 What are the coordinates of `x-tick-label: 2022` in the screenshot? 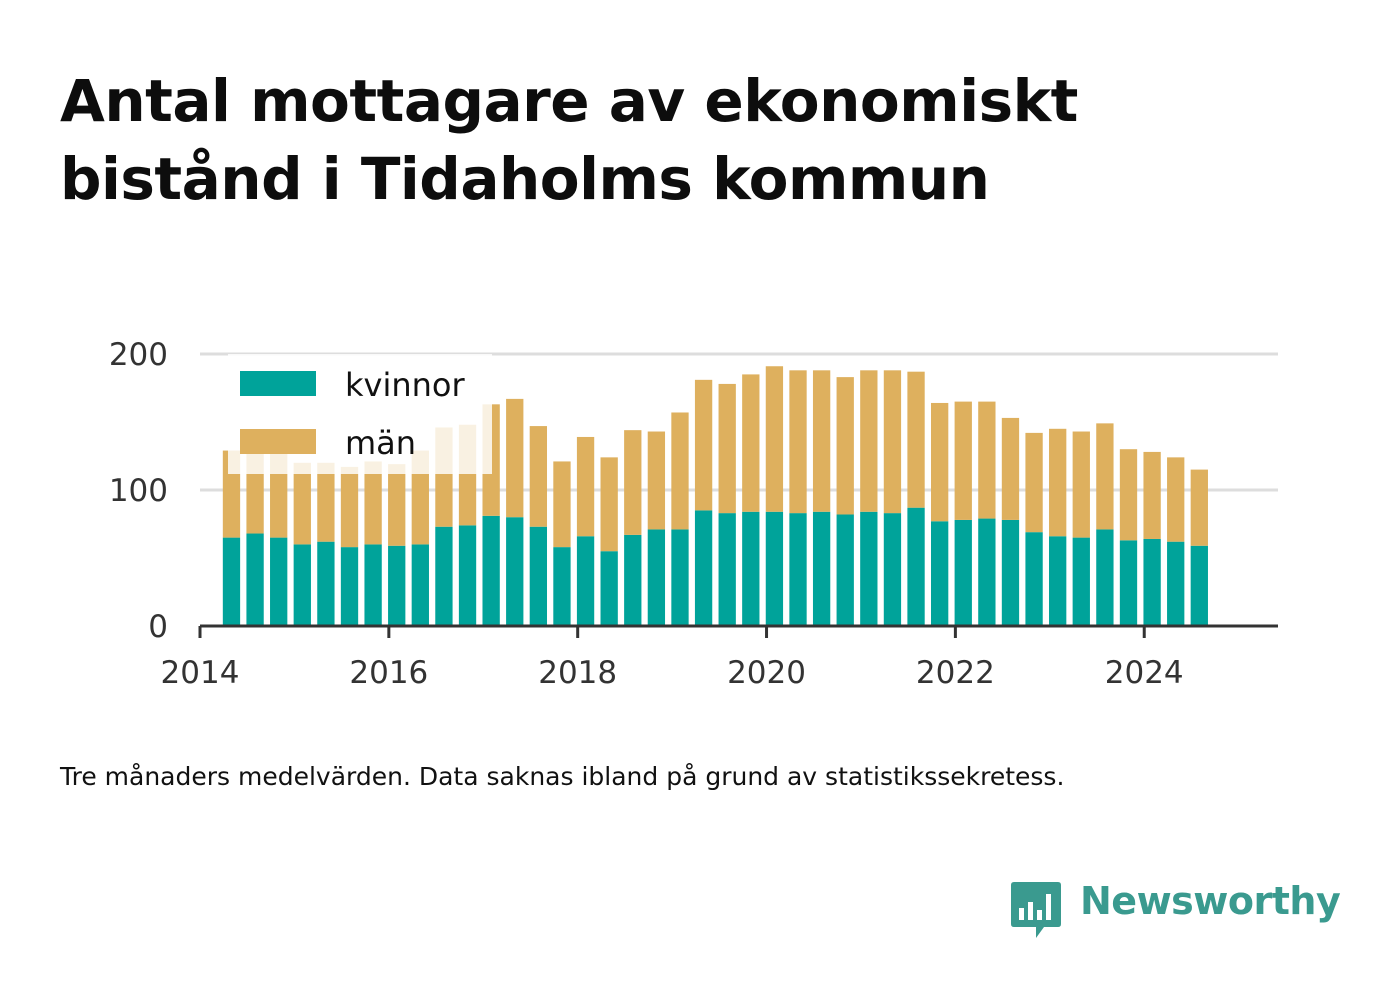 It's located at (955, 673).